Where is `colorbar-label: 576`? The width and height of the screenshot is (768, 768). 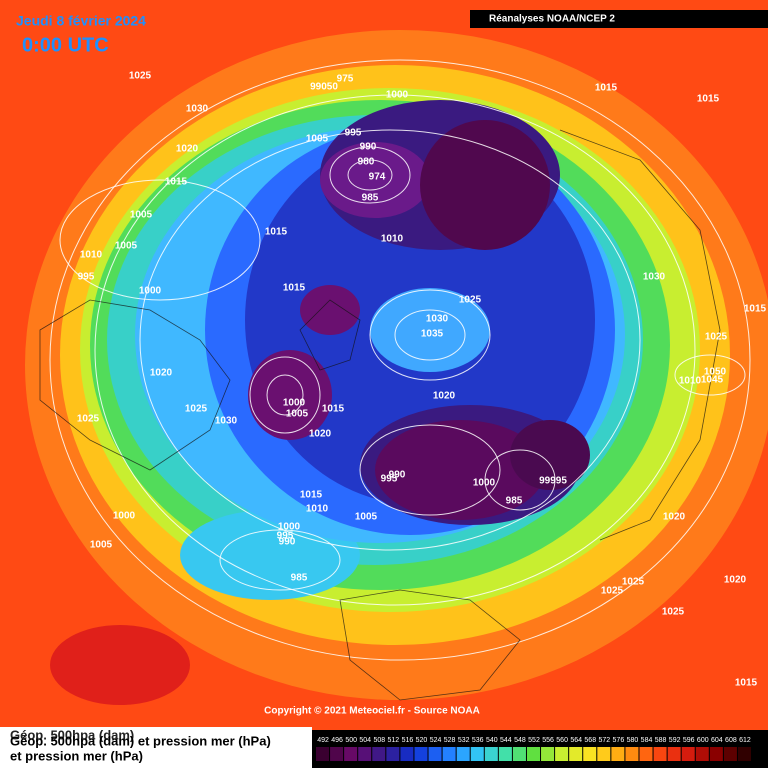 colorbar-label: 576 is located at coordinates (619, 740).